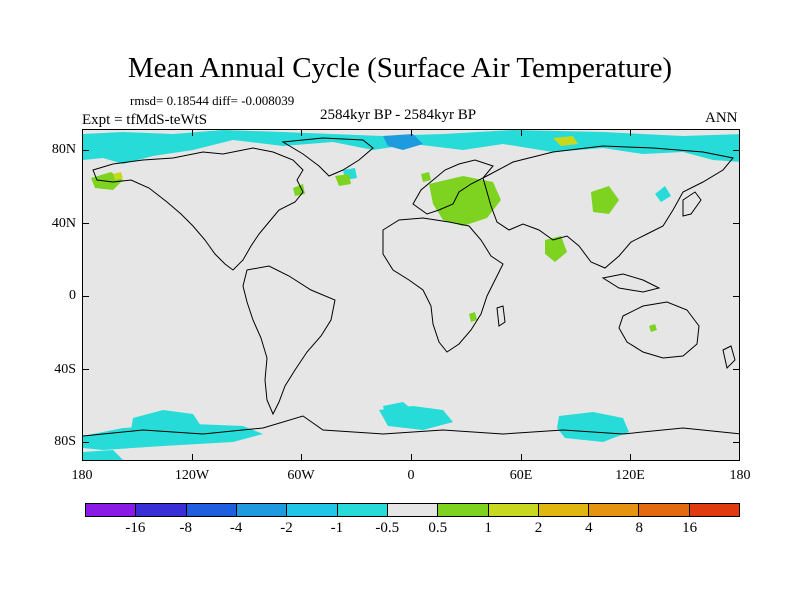  I want to click on lon-label-180w: 180, so click(82, 475).